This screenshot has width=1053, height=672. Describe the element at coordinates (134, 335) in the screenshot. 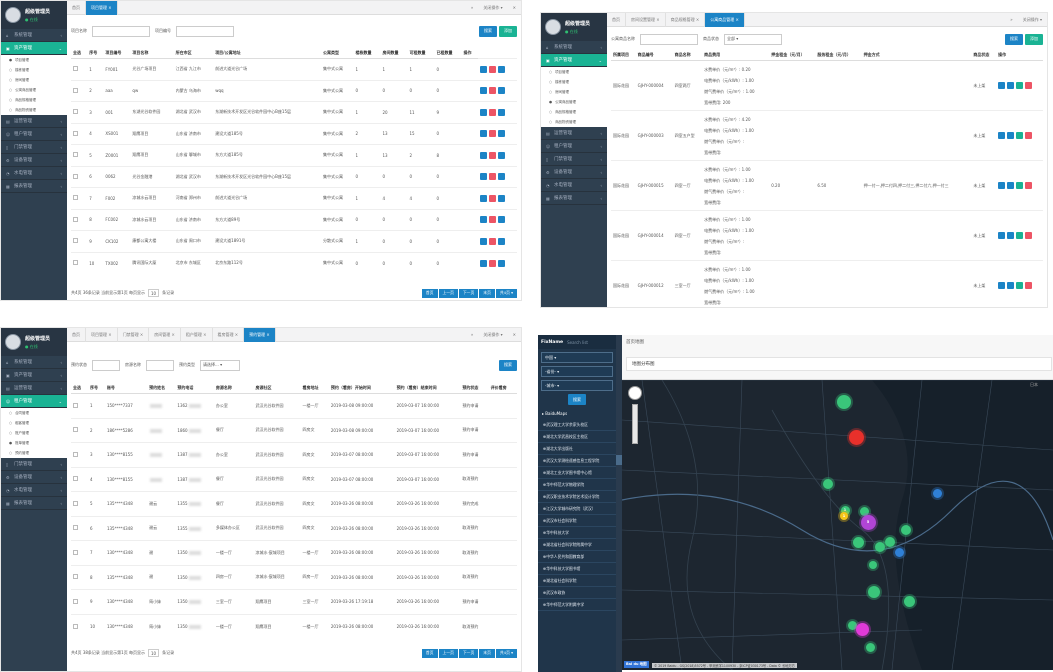

I see `tab-2: 门禁管理 ×` at that location.